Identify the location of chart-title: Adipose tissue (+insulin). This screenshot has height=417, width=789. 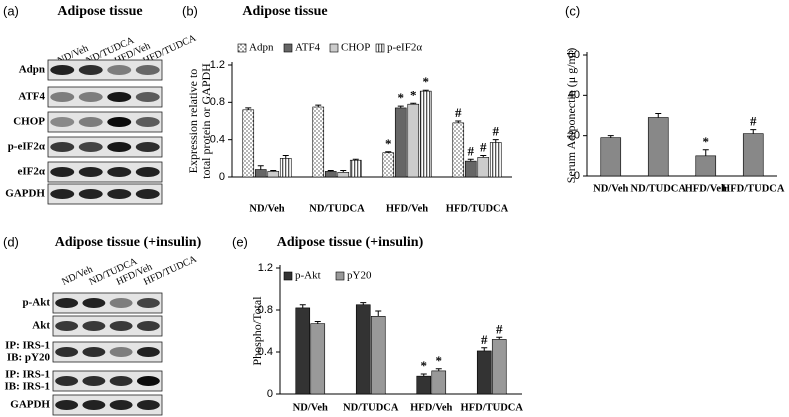
(350, 242).